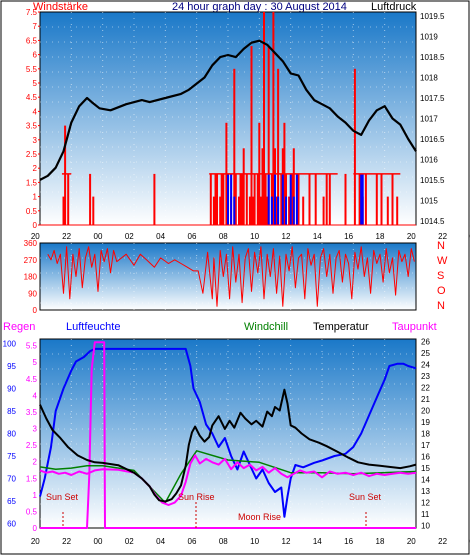  Describe the element at coordinates (425, 491) in the screenshot. I see `temperature-tick-label: 13` at that location.